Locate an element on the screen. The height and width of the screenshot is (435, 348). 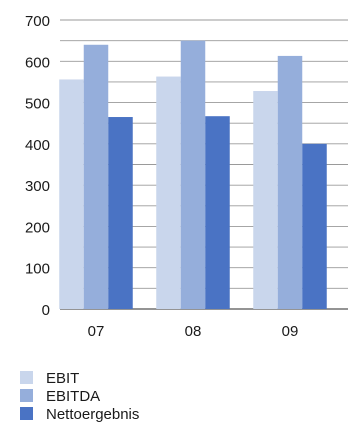
y-tick-label: 600 is located at coordinates (37, 62).